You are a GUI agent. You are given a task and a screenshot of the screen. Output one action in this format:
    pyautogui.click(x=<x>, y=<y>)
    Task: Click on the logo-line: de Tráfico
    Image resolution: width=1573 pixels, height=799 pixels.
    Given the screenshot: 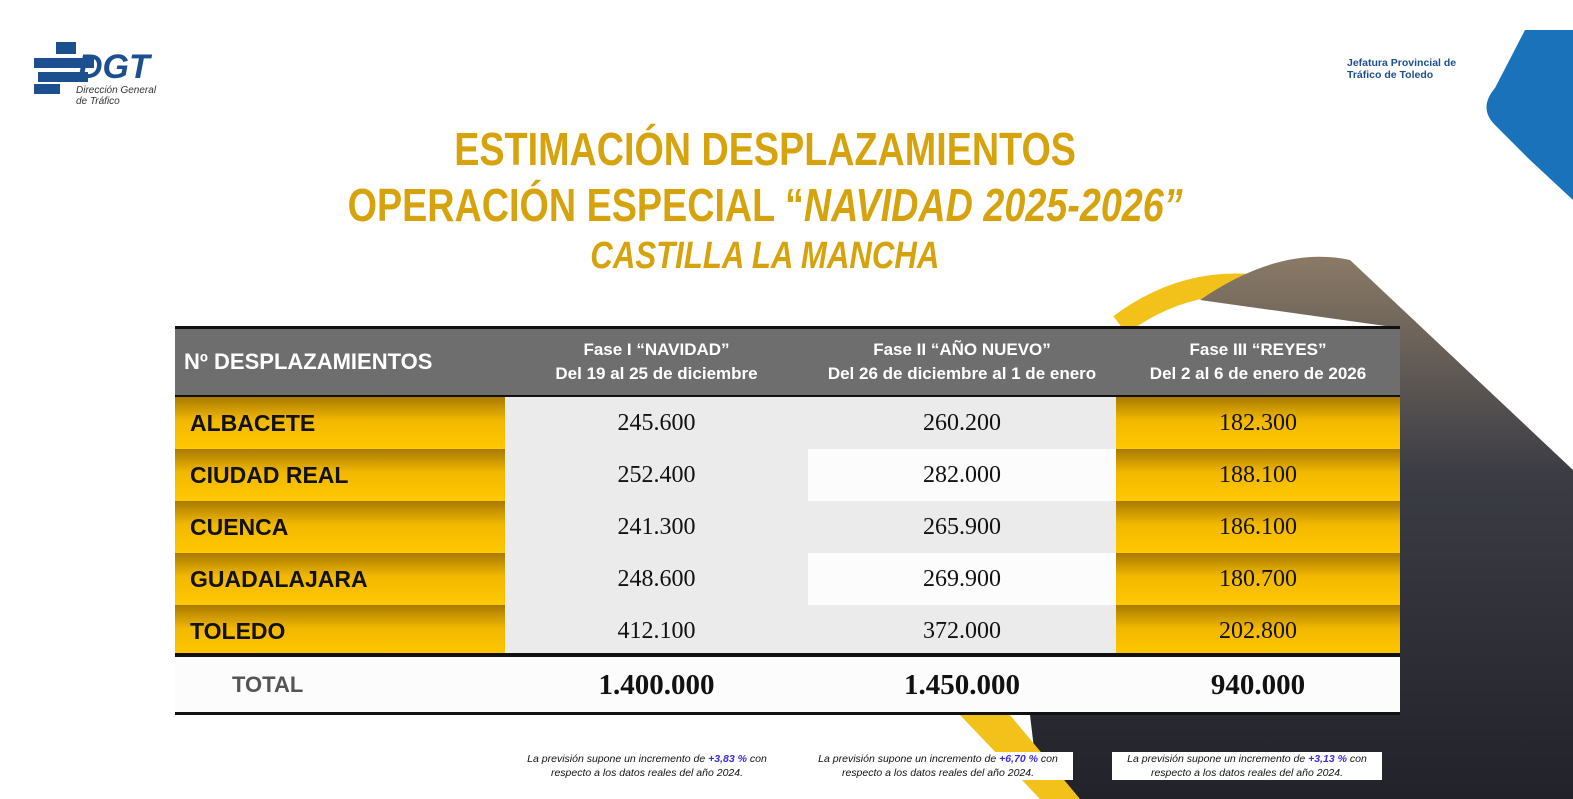 What is the action you would take?
    pyautogui.click(x=98, y=101)
    